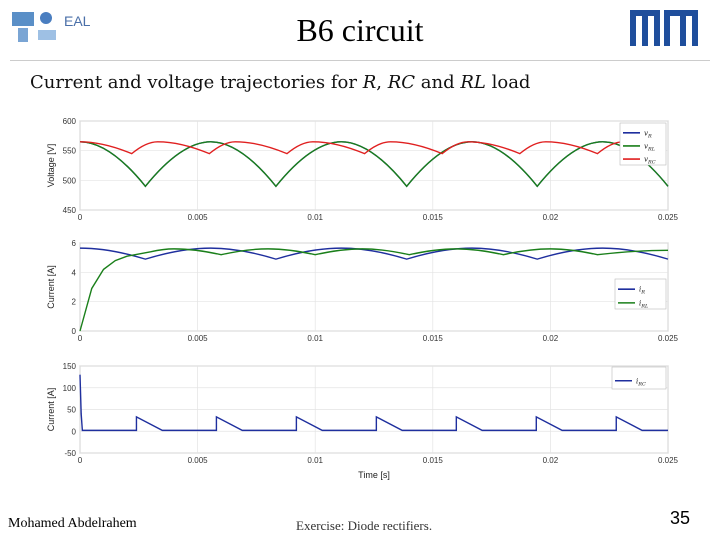 This screenshot has width=720, height=540. Describe the element at coordinates (360, 60) in the screenshot. I see `title-divider` at that location.